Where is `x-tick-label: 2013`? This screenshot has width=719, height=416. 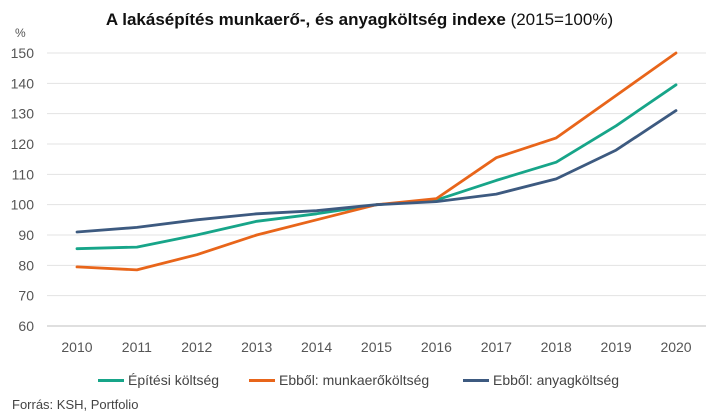
x-tick-label: 2013 is located at coordinates (256, 347).